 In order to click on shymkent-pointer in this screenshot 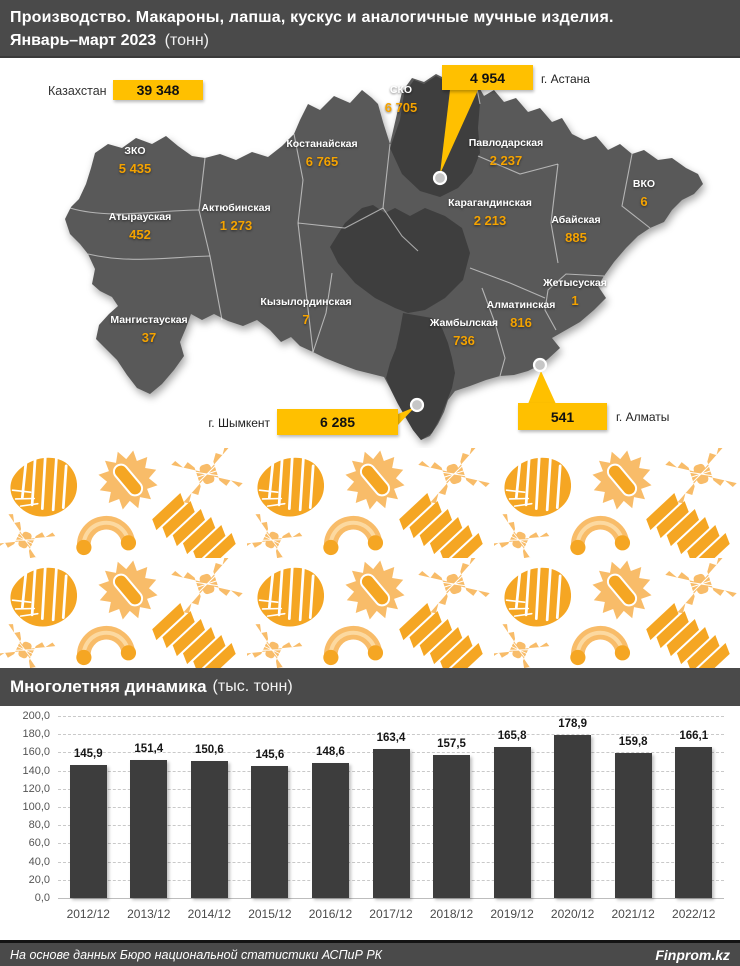, I will do `click(406, 416)`.